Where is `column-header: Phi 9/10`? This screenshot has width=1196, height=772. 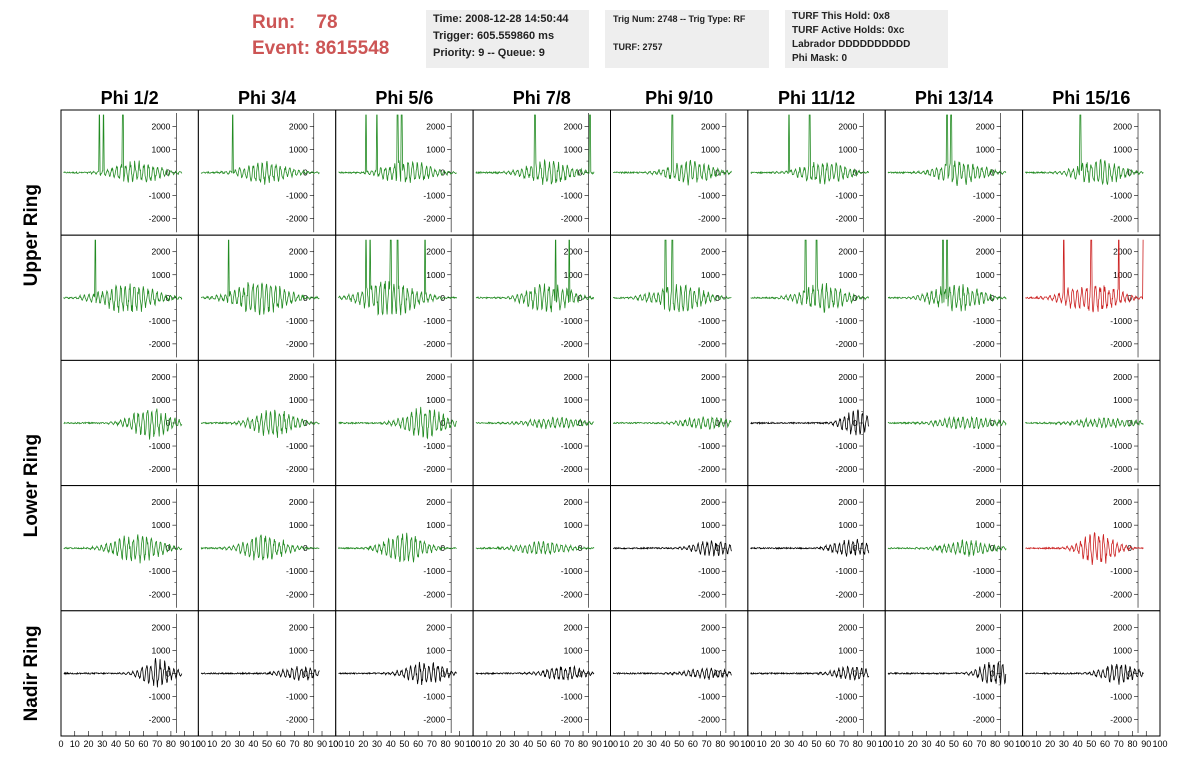 column-header: Phi 9/10 is located at coordinates (679, 98).